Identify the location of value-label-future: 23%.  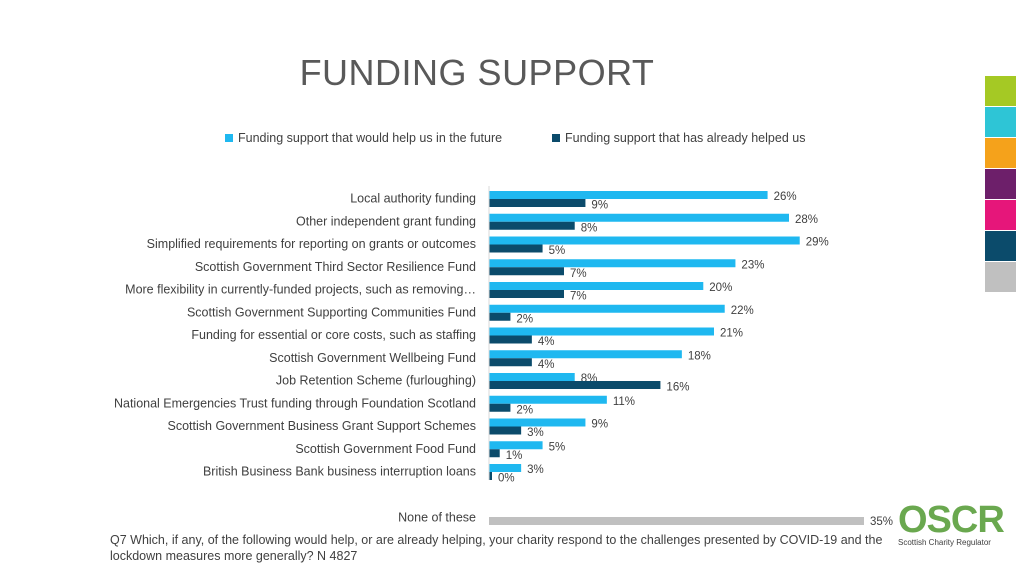
(752, 265).